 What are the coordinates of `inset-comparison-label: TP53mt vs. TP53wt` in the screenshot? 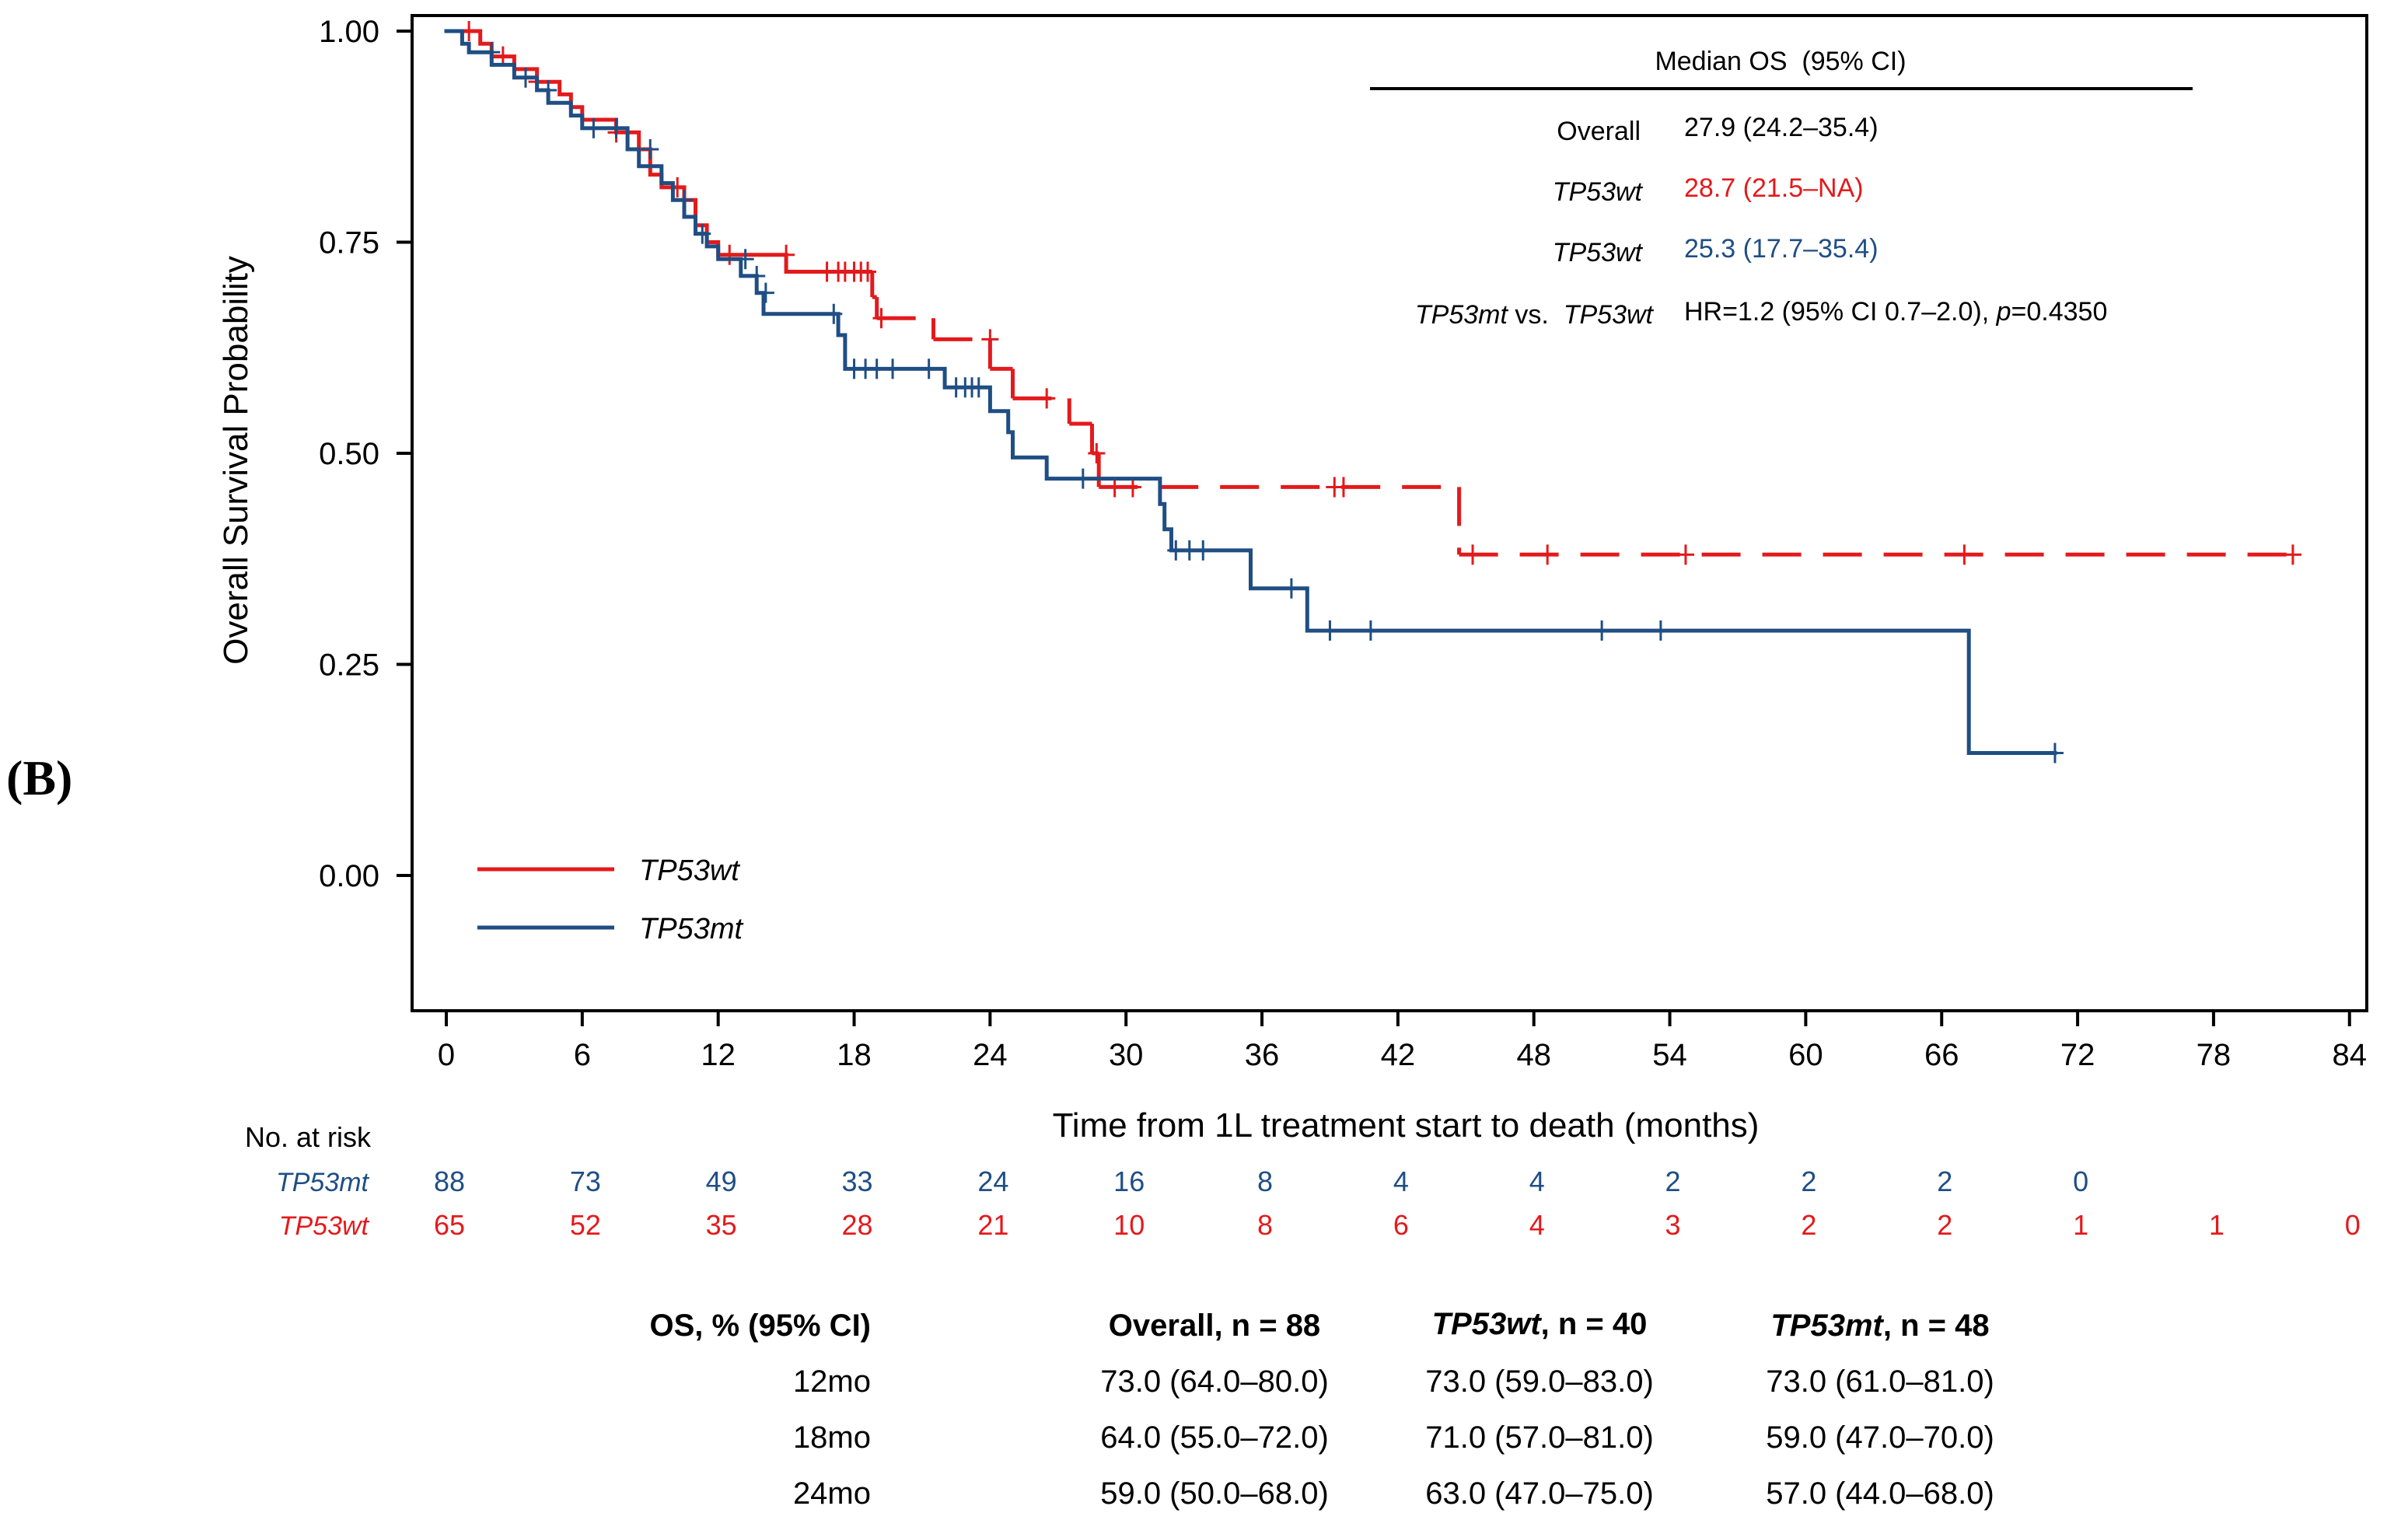 It's located at (1535, 315).